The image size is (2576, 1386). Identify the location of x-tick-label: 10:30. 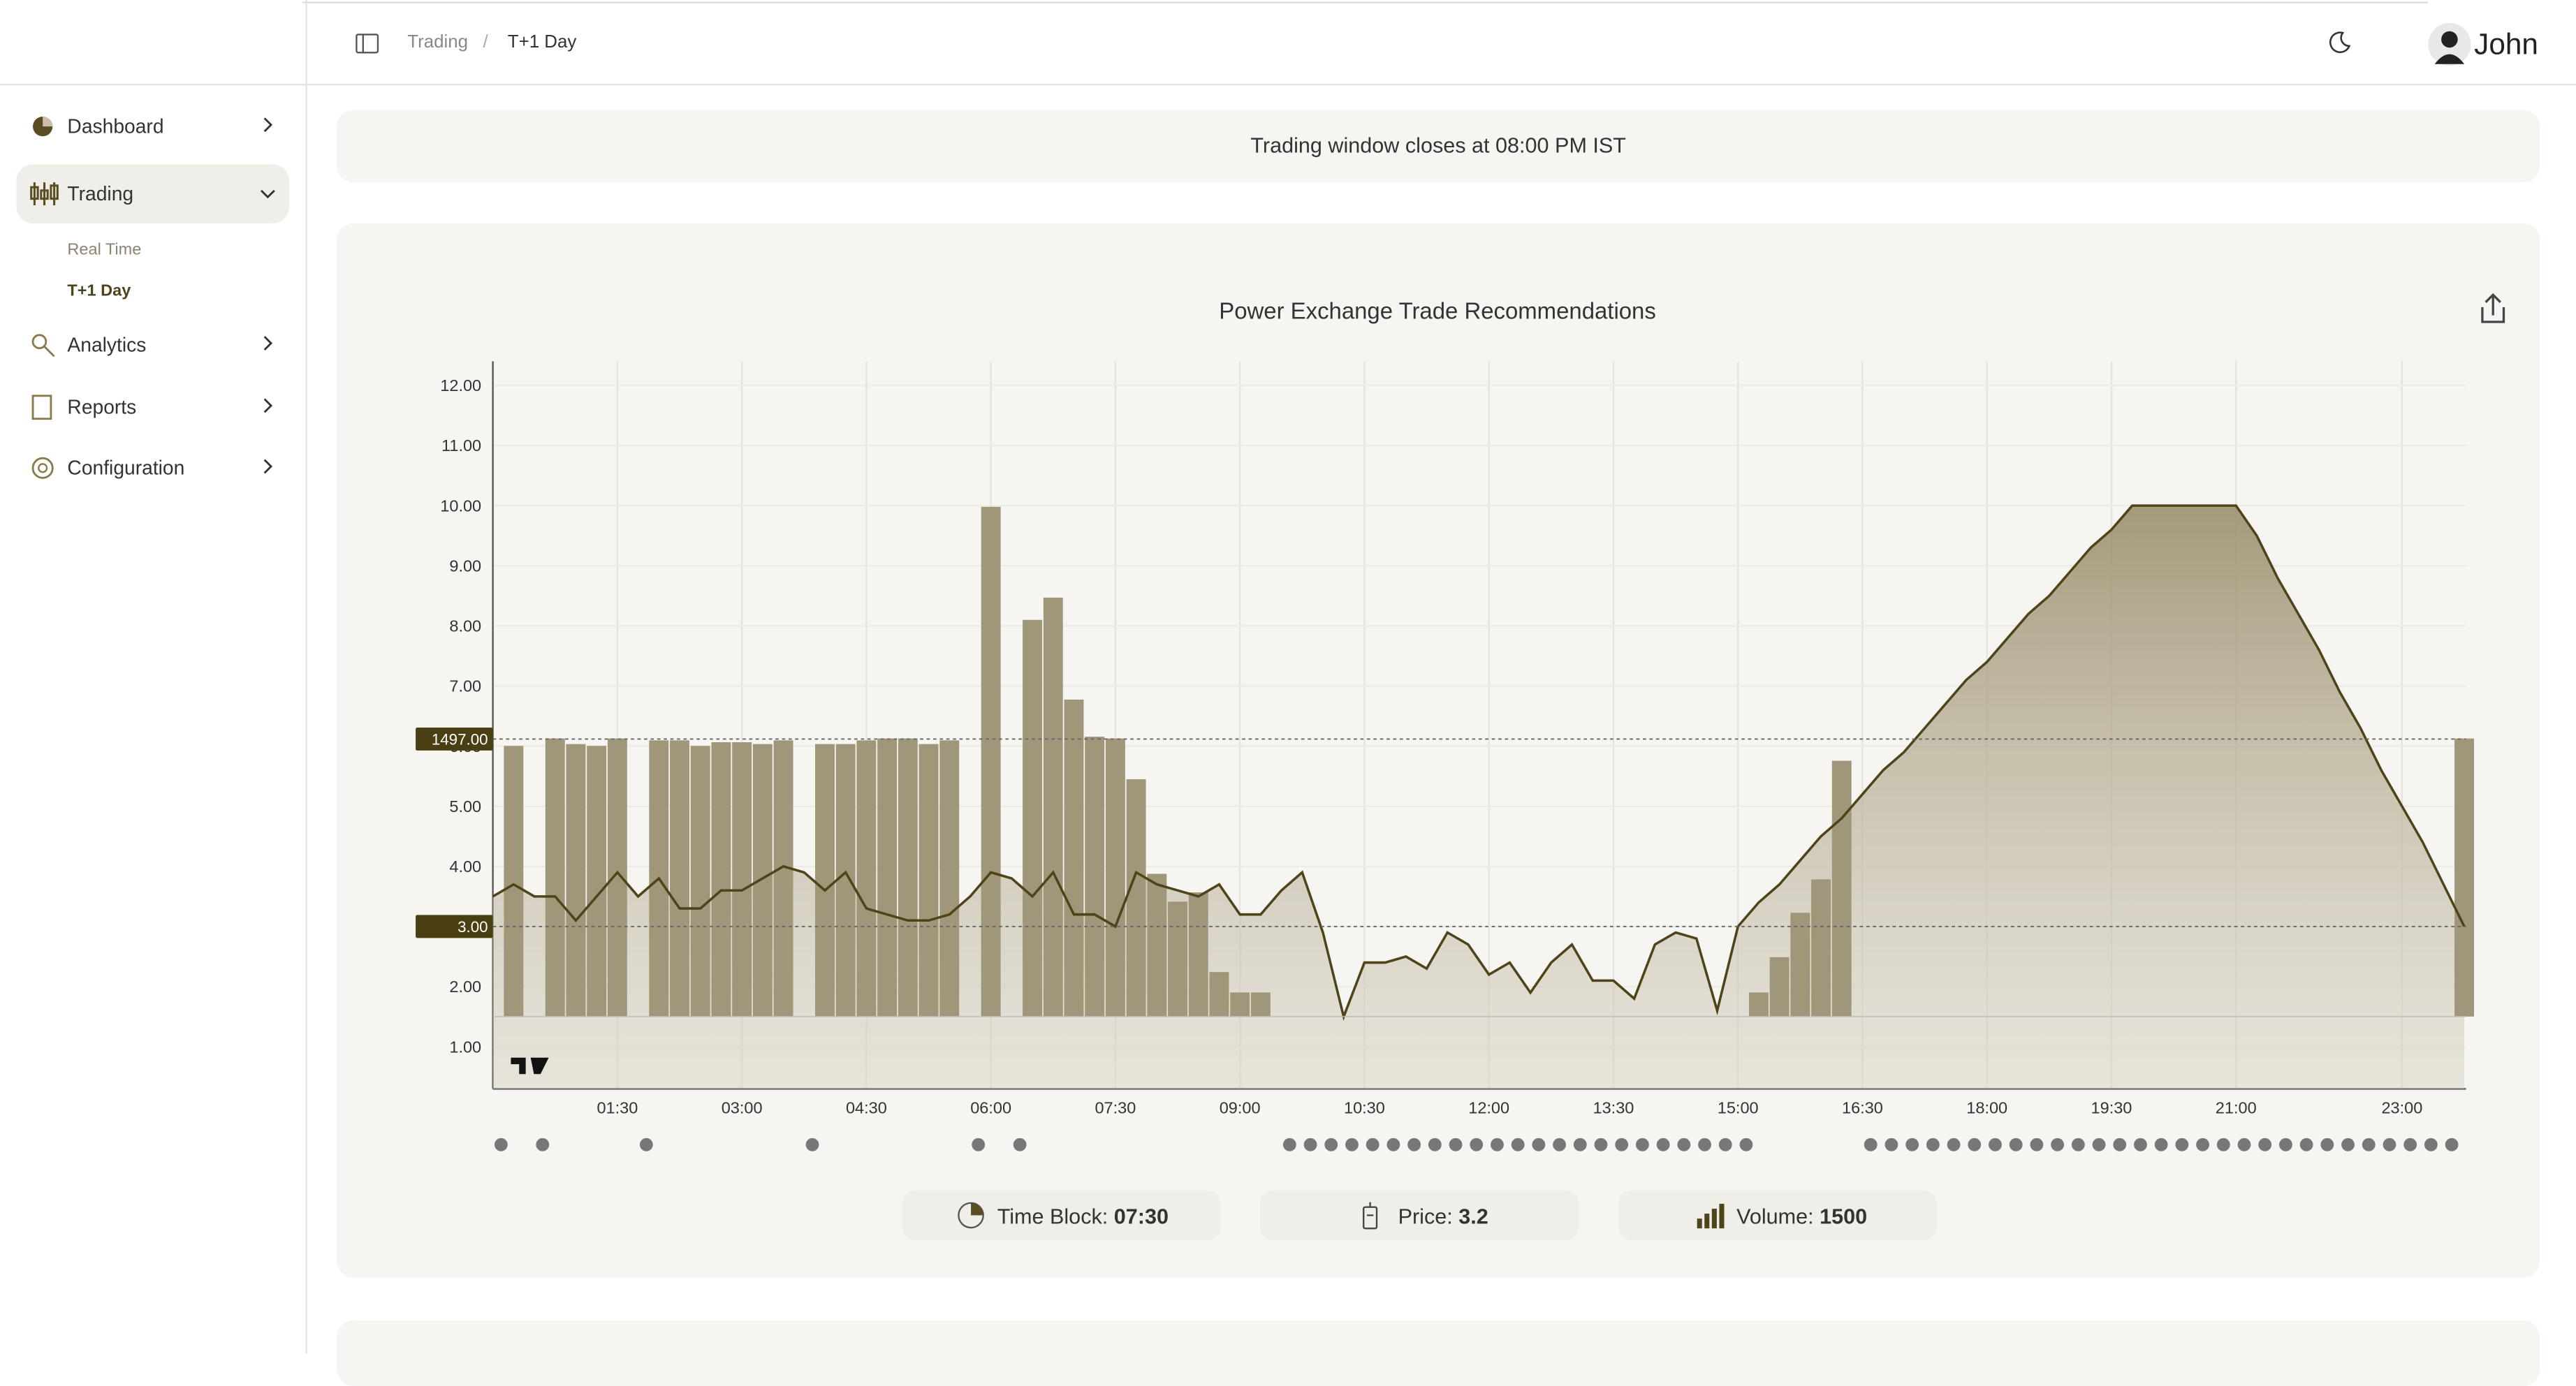
(1364, 1108).